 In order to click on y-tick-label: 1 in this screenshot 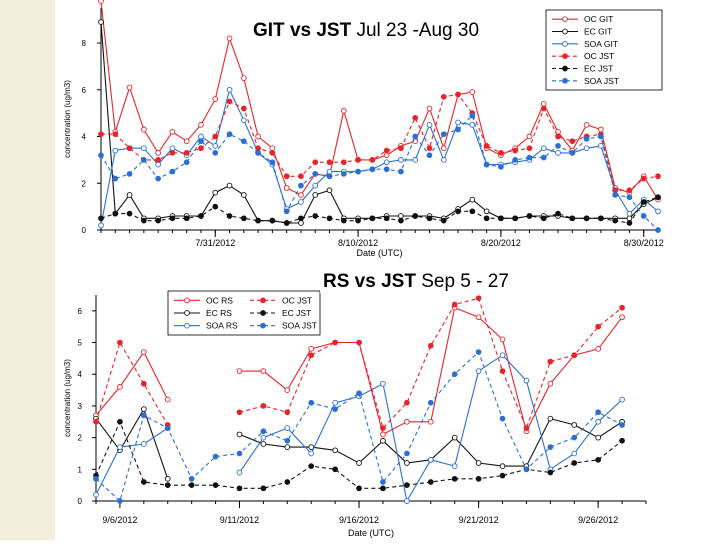, I will do `click(80, 469)`.